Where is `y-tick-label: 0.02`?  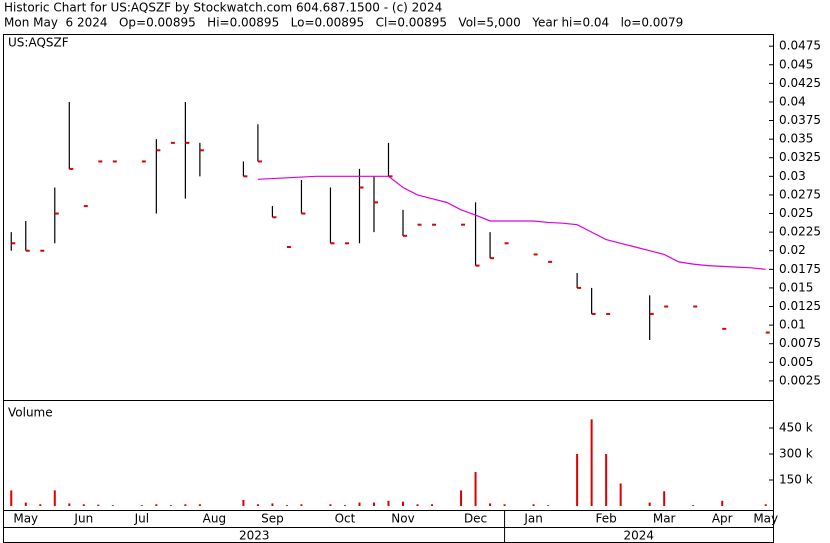 y-tick-label: 0.02 is located at coordinates (792, 250).